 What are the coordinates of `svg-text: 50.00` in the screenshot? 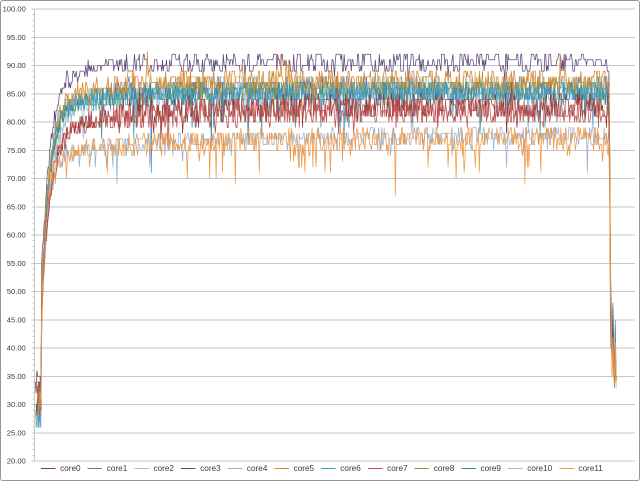 It's located at (16, 291).